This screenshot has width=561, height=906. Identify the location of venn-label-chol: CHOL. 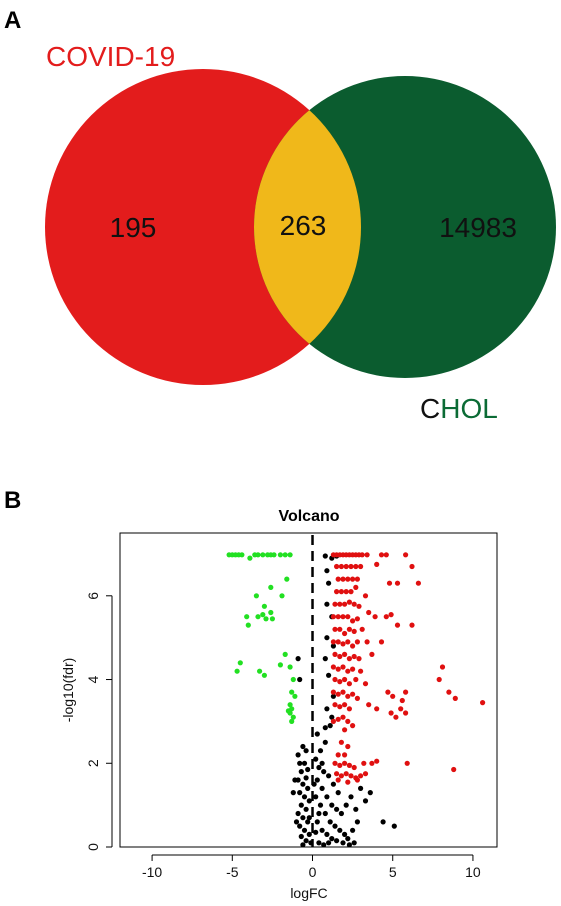
(459, 408).